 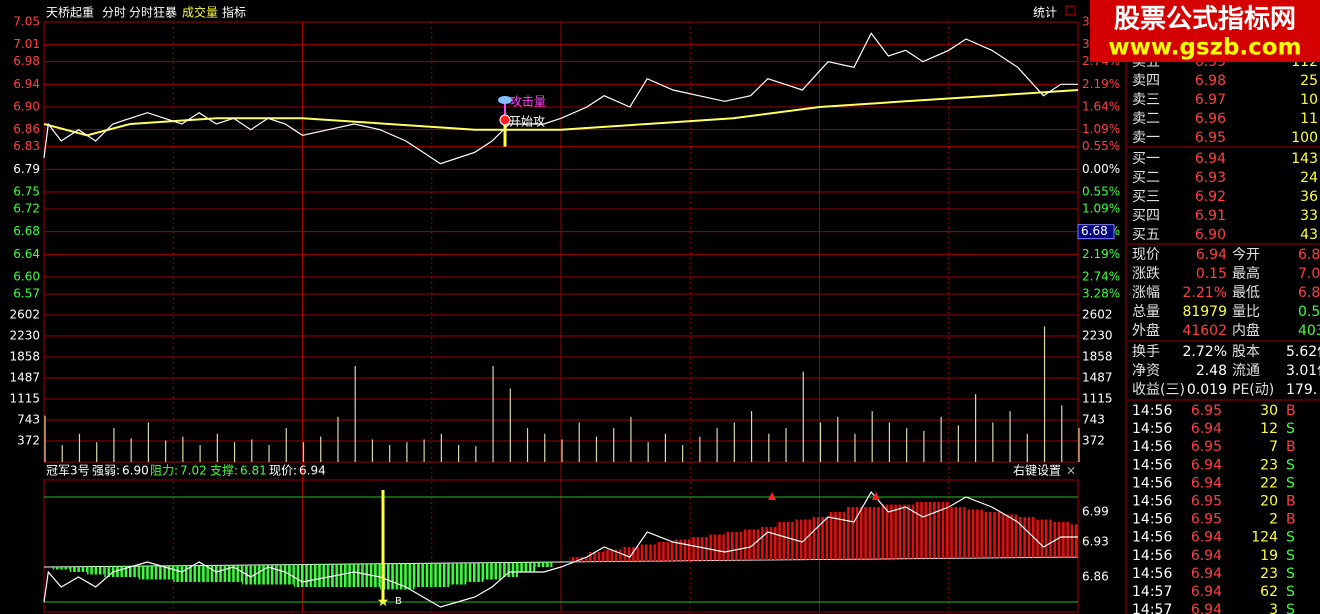 What do you see at coordinates (1095, 577) in the screenshot?
I see `y-tick-label-right: 6.86` at bounding box center [1095, 577].